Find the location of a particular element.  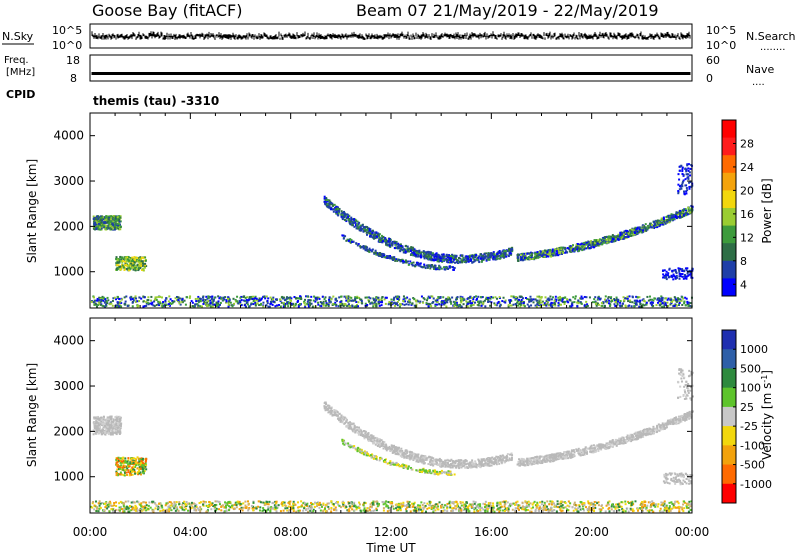

freq-top-tick: 18 is located at coordinates (73, 60).